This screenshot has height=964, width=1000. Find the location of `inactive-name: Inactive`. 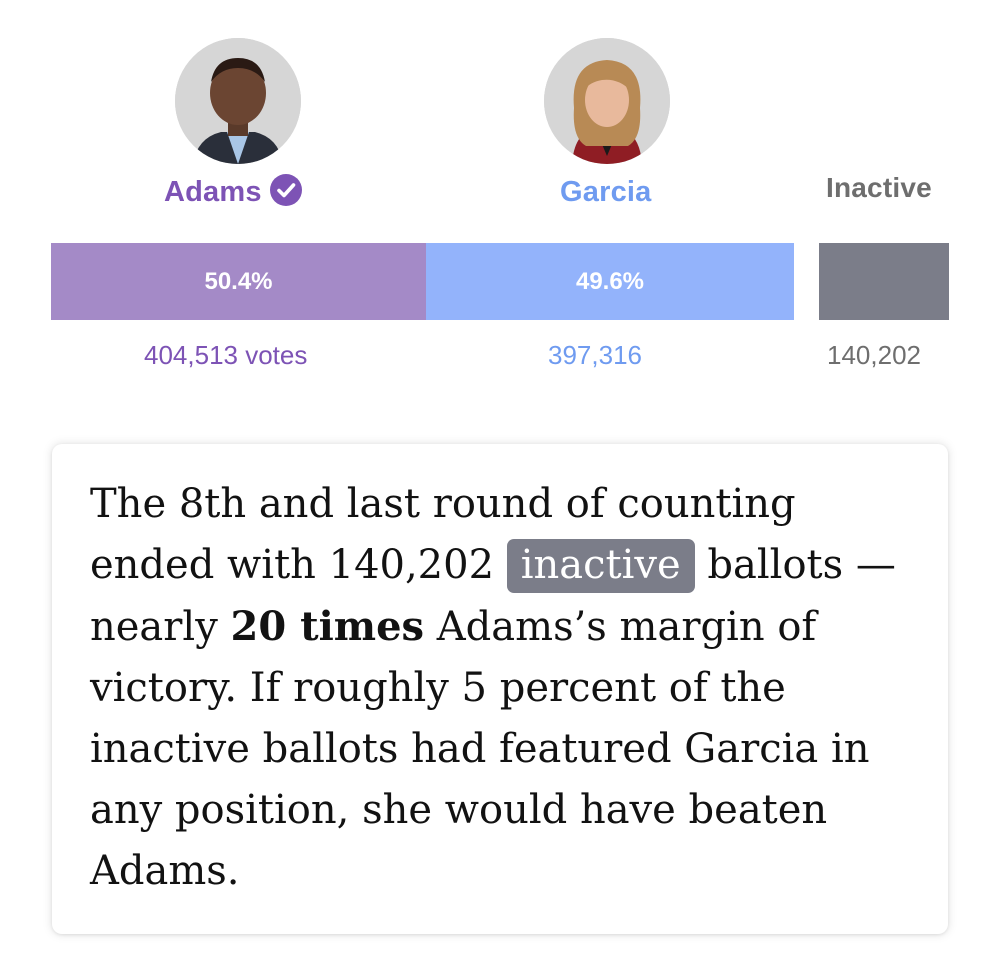

inactive-name: Inactive is located at coordinates (879, 187).